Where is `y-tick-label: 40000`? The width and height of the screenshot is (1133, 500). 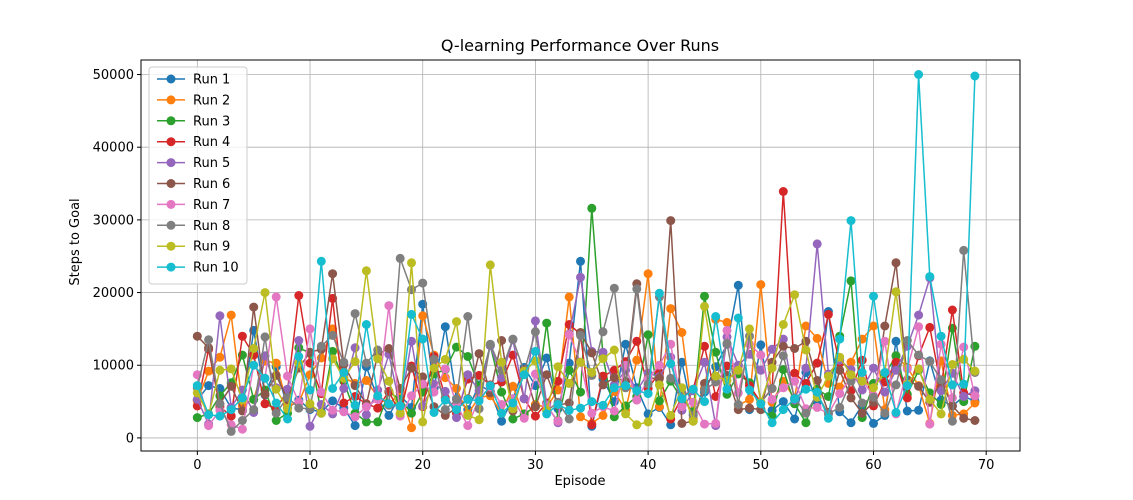
y-tick-label: 40000 is located at coordinates (113, 148).